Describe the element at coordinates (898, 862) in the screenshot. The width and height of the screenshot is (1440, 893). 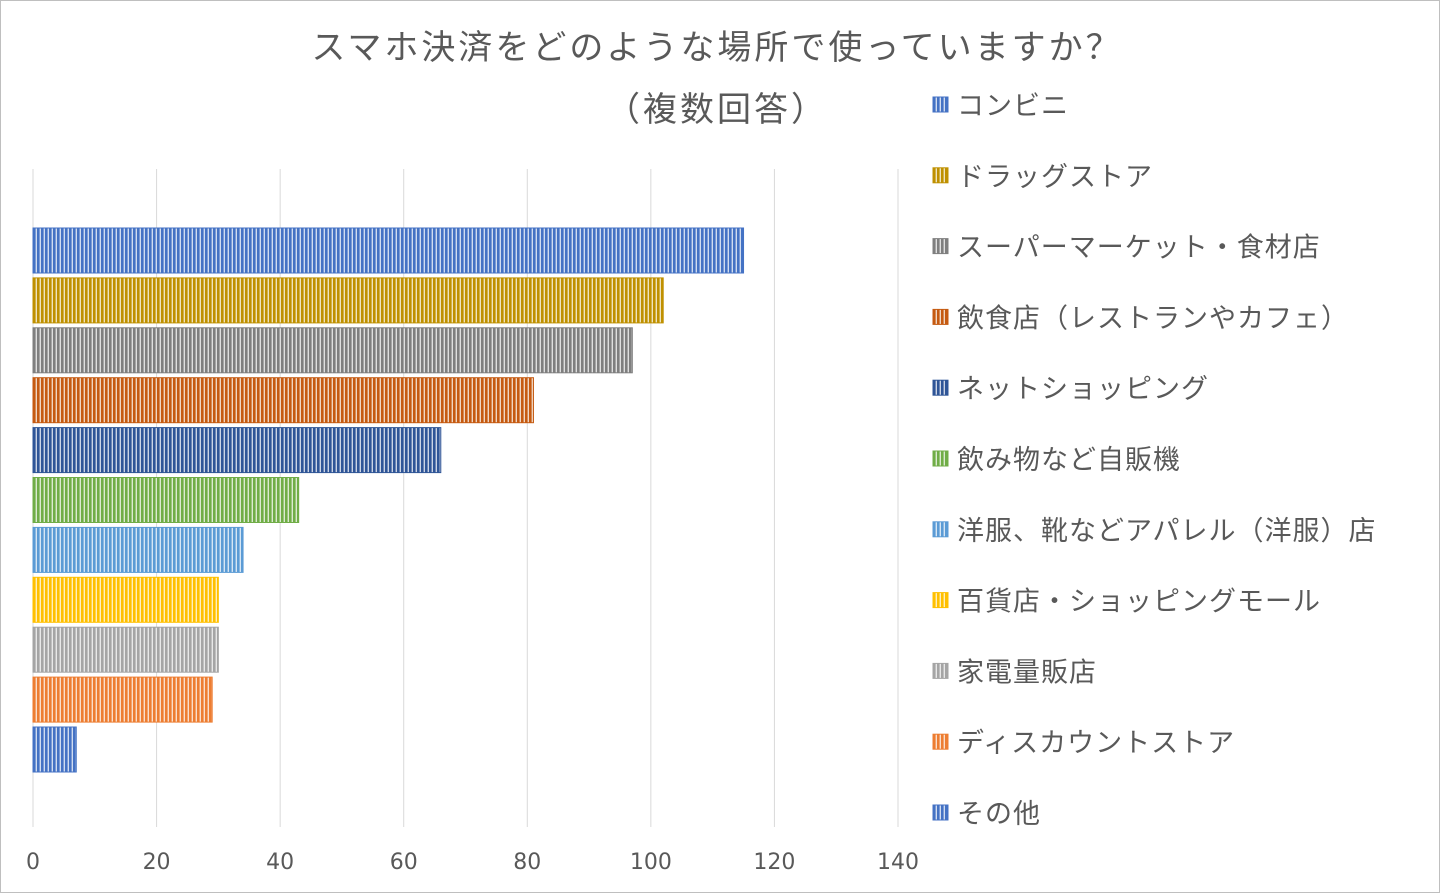
I see `x-tick-label: 140` at that location.